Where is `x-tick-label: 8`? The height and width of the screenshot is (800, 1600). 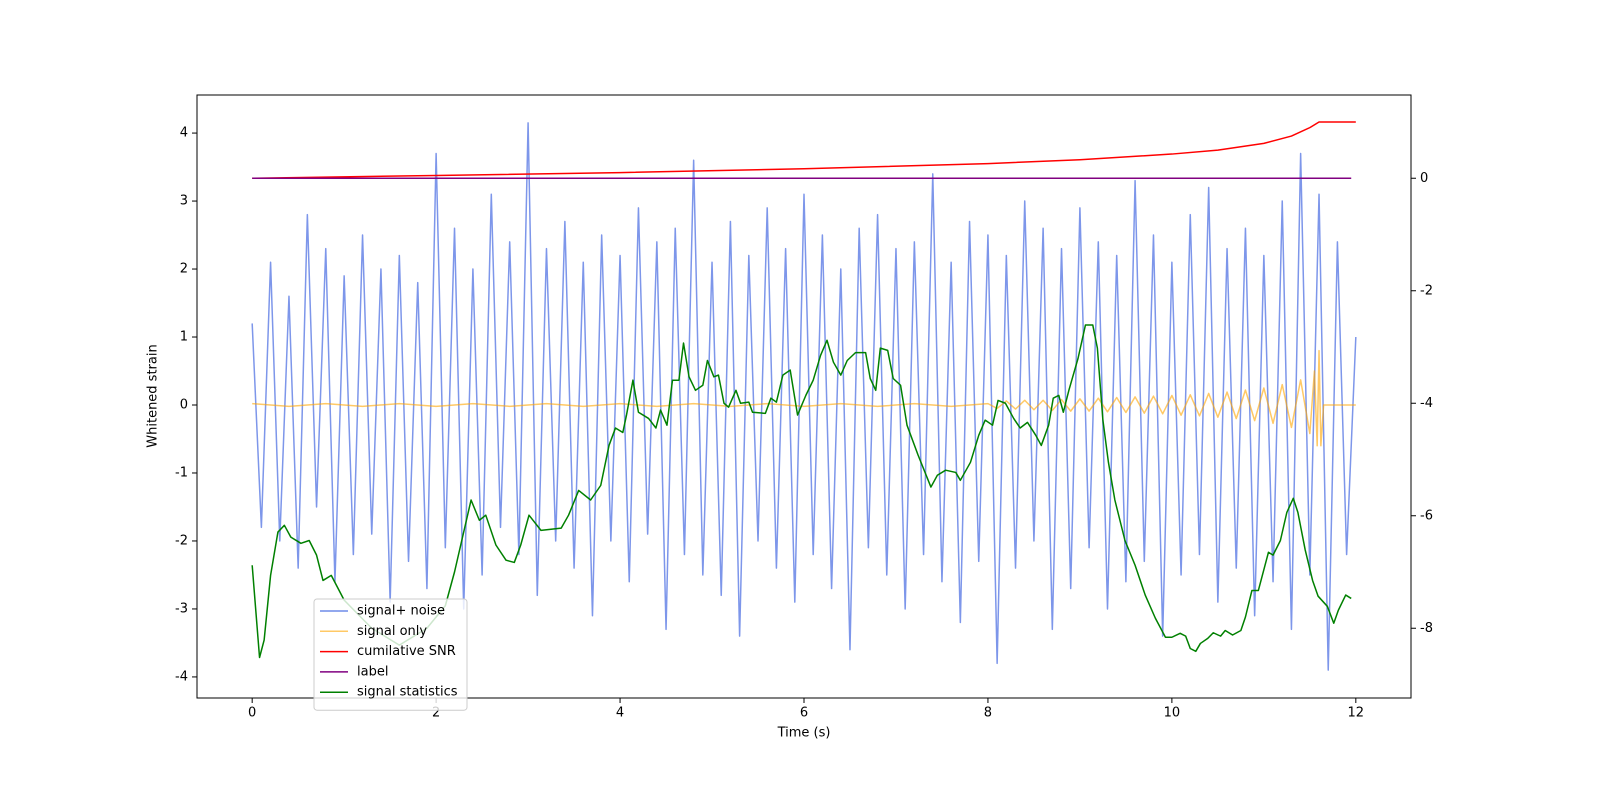 x-tick-label: 8 is located at coordinates (988, 713).